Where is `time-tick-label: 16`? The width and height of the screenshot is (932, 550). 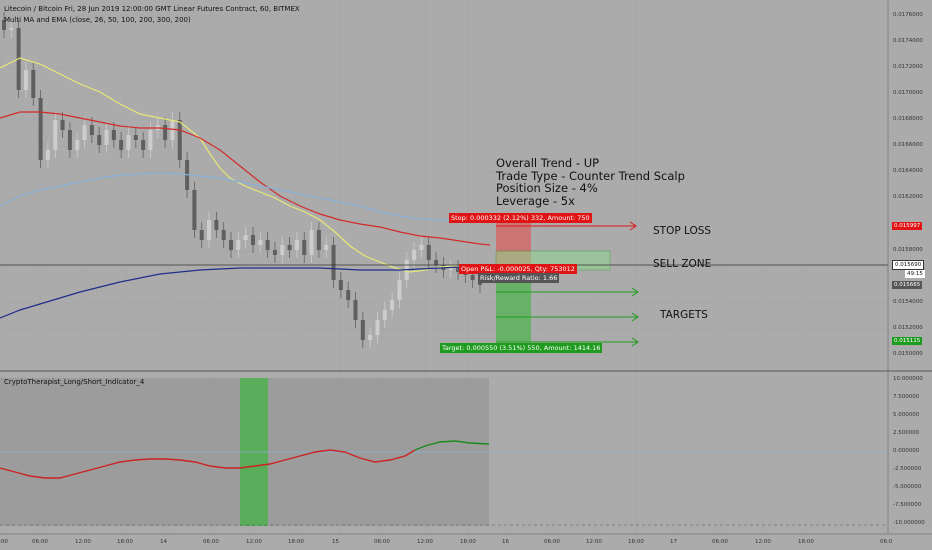
time-tick-label: 16 is located at coordinates (505, 542).